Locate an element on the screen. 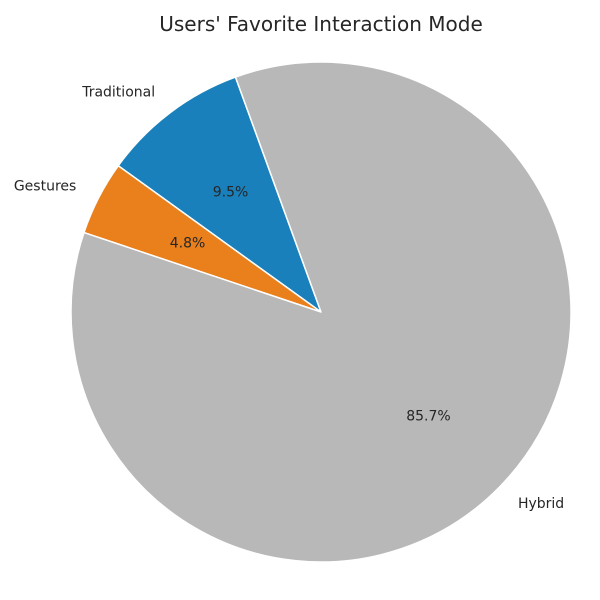 This screenshot has height=600, width=600. slice-label-gestures: Gestures is located at coordinates (45, 186).